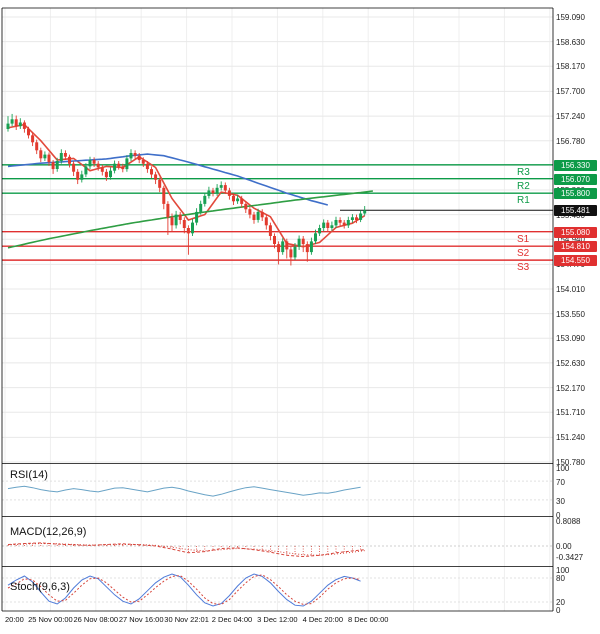  What do you see at coordinates (570, 92) in the screenshot?
I see `y-axis-tick: 157.700` at bounding box center [570, 92].